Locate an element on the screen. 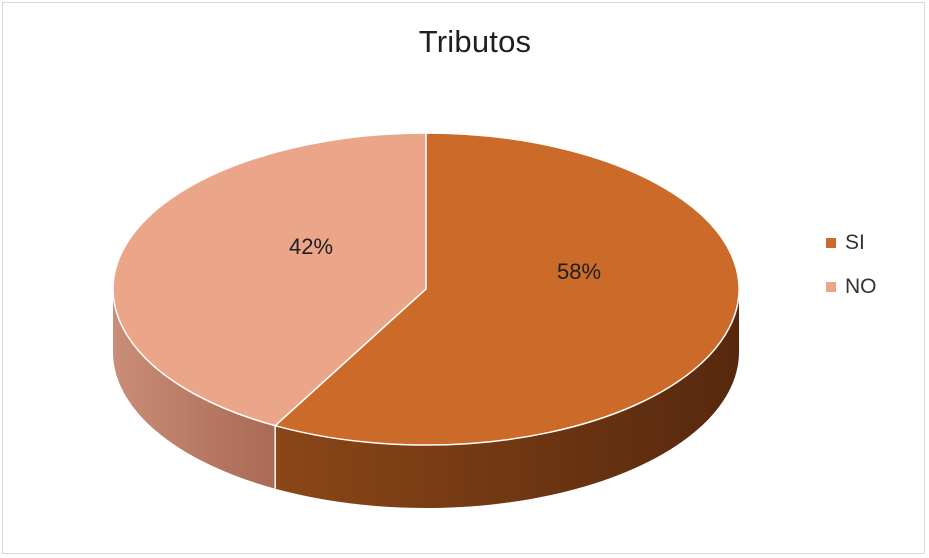 This screenshot has width=929, height=558. legend-label-no: NO is located at coordinates (861, 286).